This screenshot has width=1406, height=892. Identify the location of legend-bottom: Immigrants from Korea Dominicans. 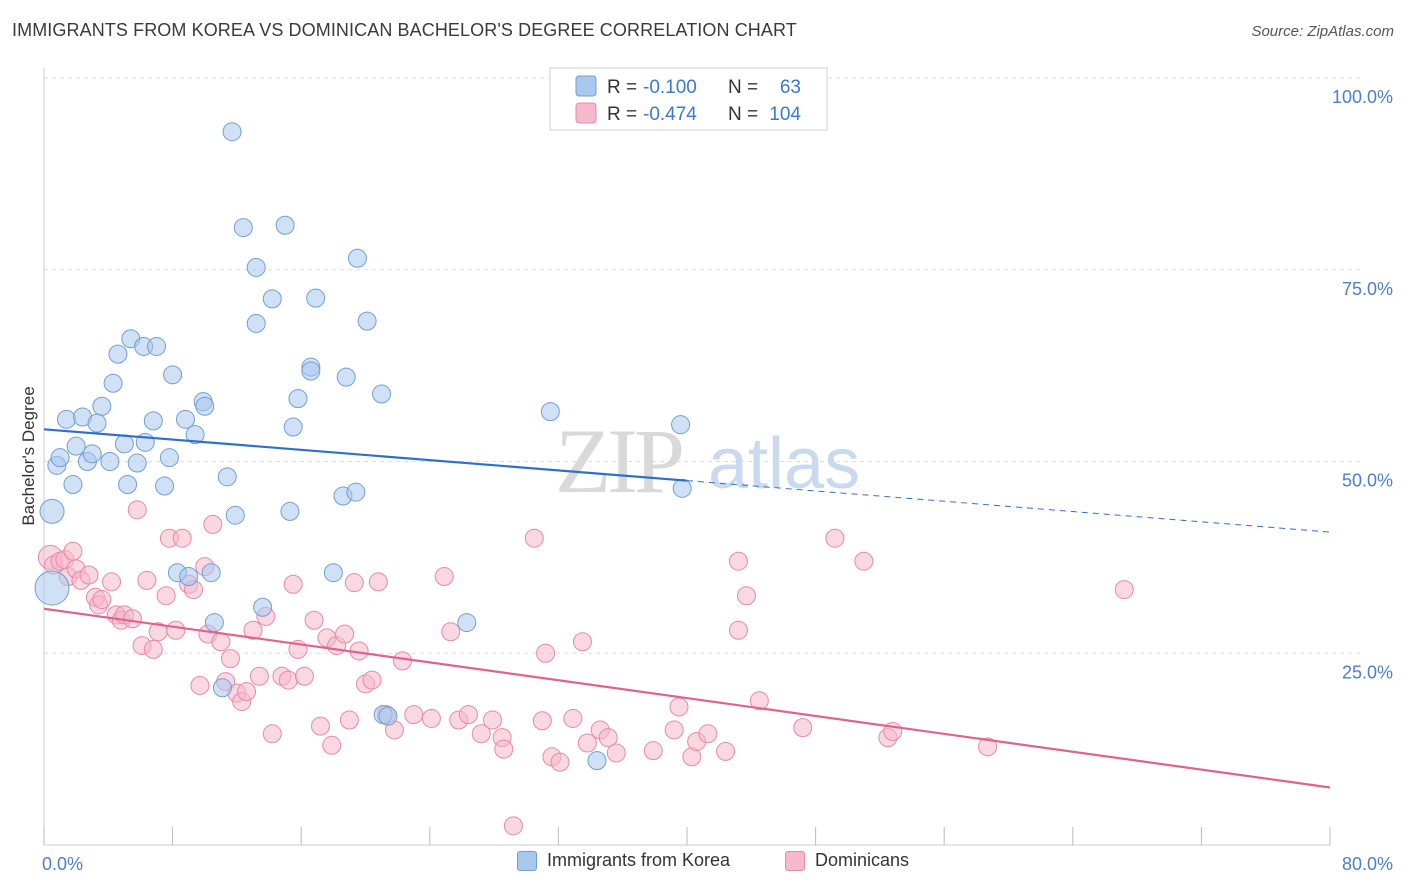
(703, 864).